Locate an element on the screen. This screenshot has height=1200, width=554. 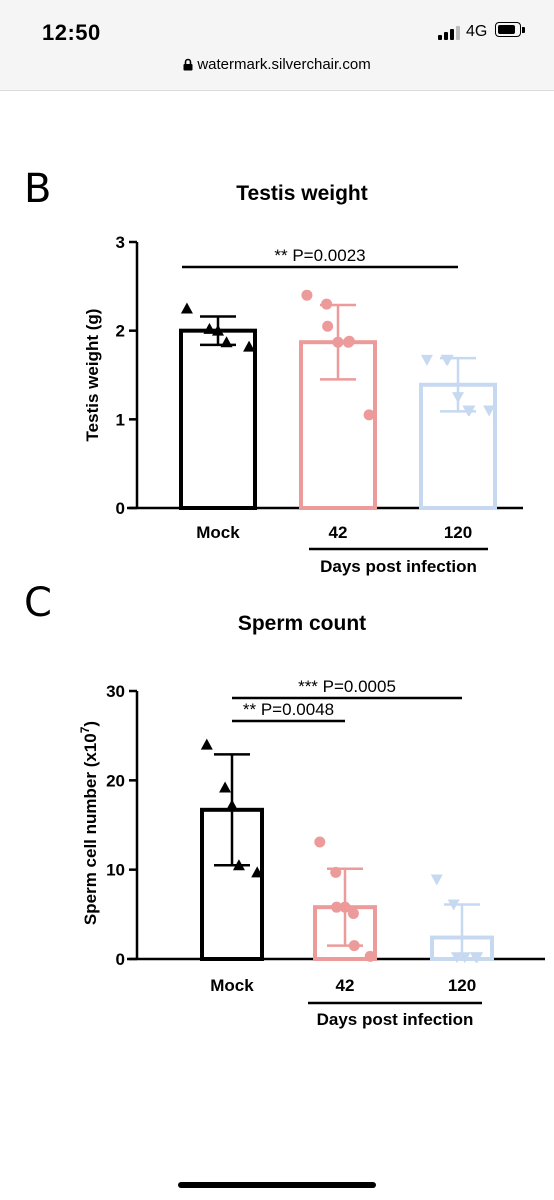
network-type: 4G is located at coordinates (477, 31).